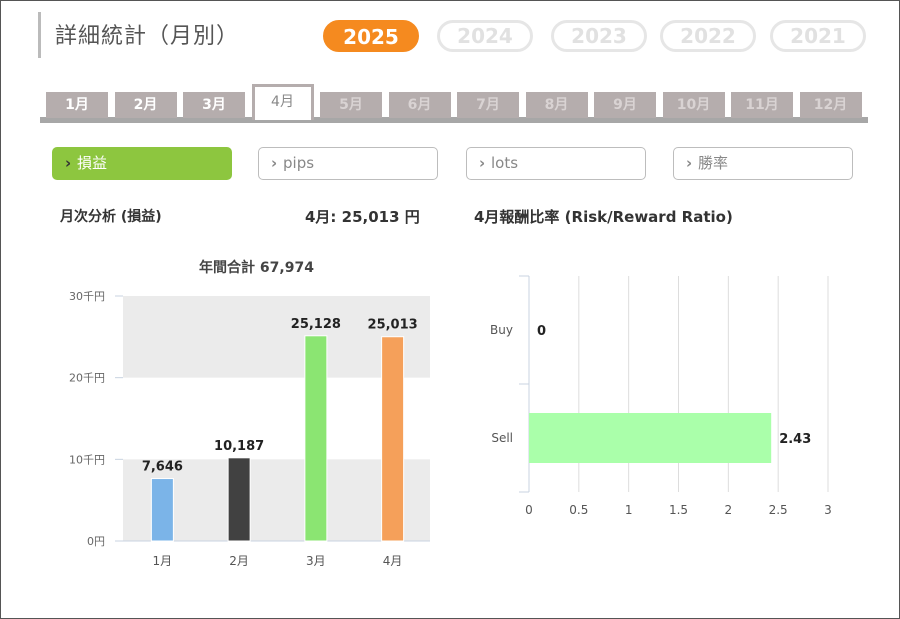 The height and width of the screenshot is (619, 900). I want to click on month-tab-8: 8月, so click(556, 105).